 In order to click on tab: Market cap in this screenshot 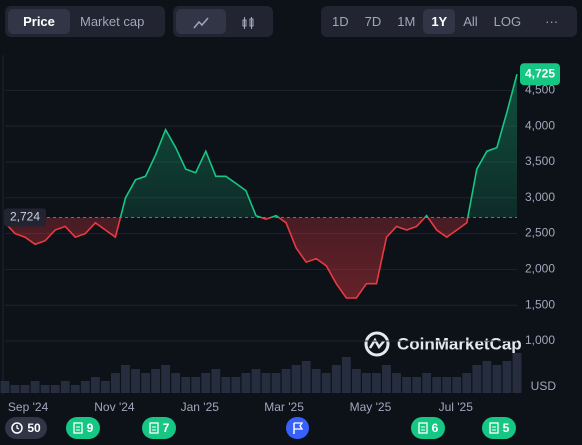, I will do `click(112, 21)`.